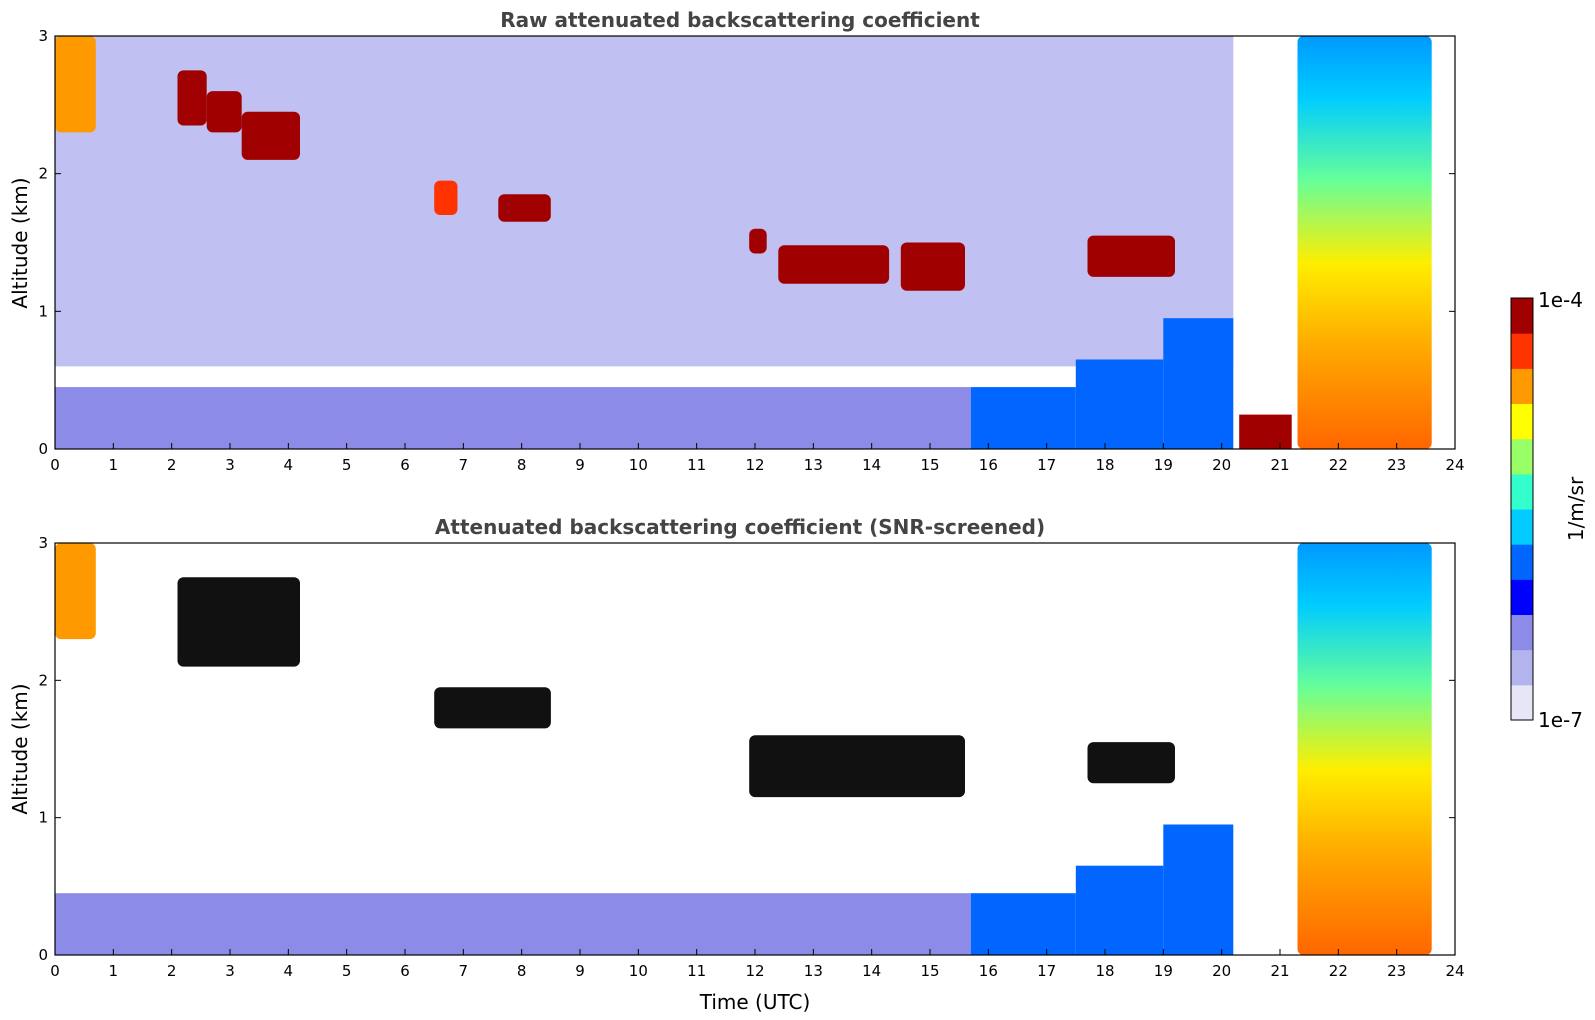 The width and height of the screenshot is (1595, 1020). What do you see at coordinates (1549, 510) in the screenshot?
I see `colorbar: 1e-4 1e-7 1/m/sr` at bounding box center [1549, 510].